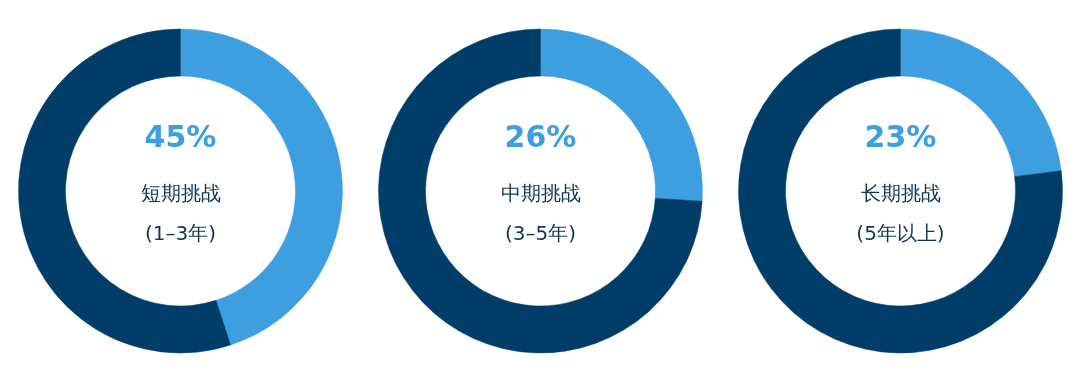 The width and height of the screenshot is (1080, 381). What do you see at coordinates (540, 233) in the screenshot?
I see `text: (3–5年)` at bounding box center [540, 233].